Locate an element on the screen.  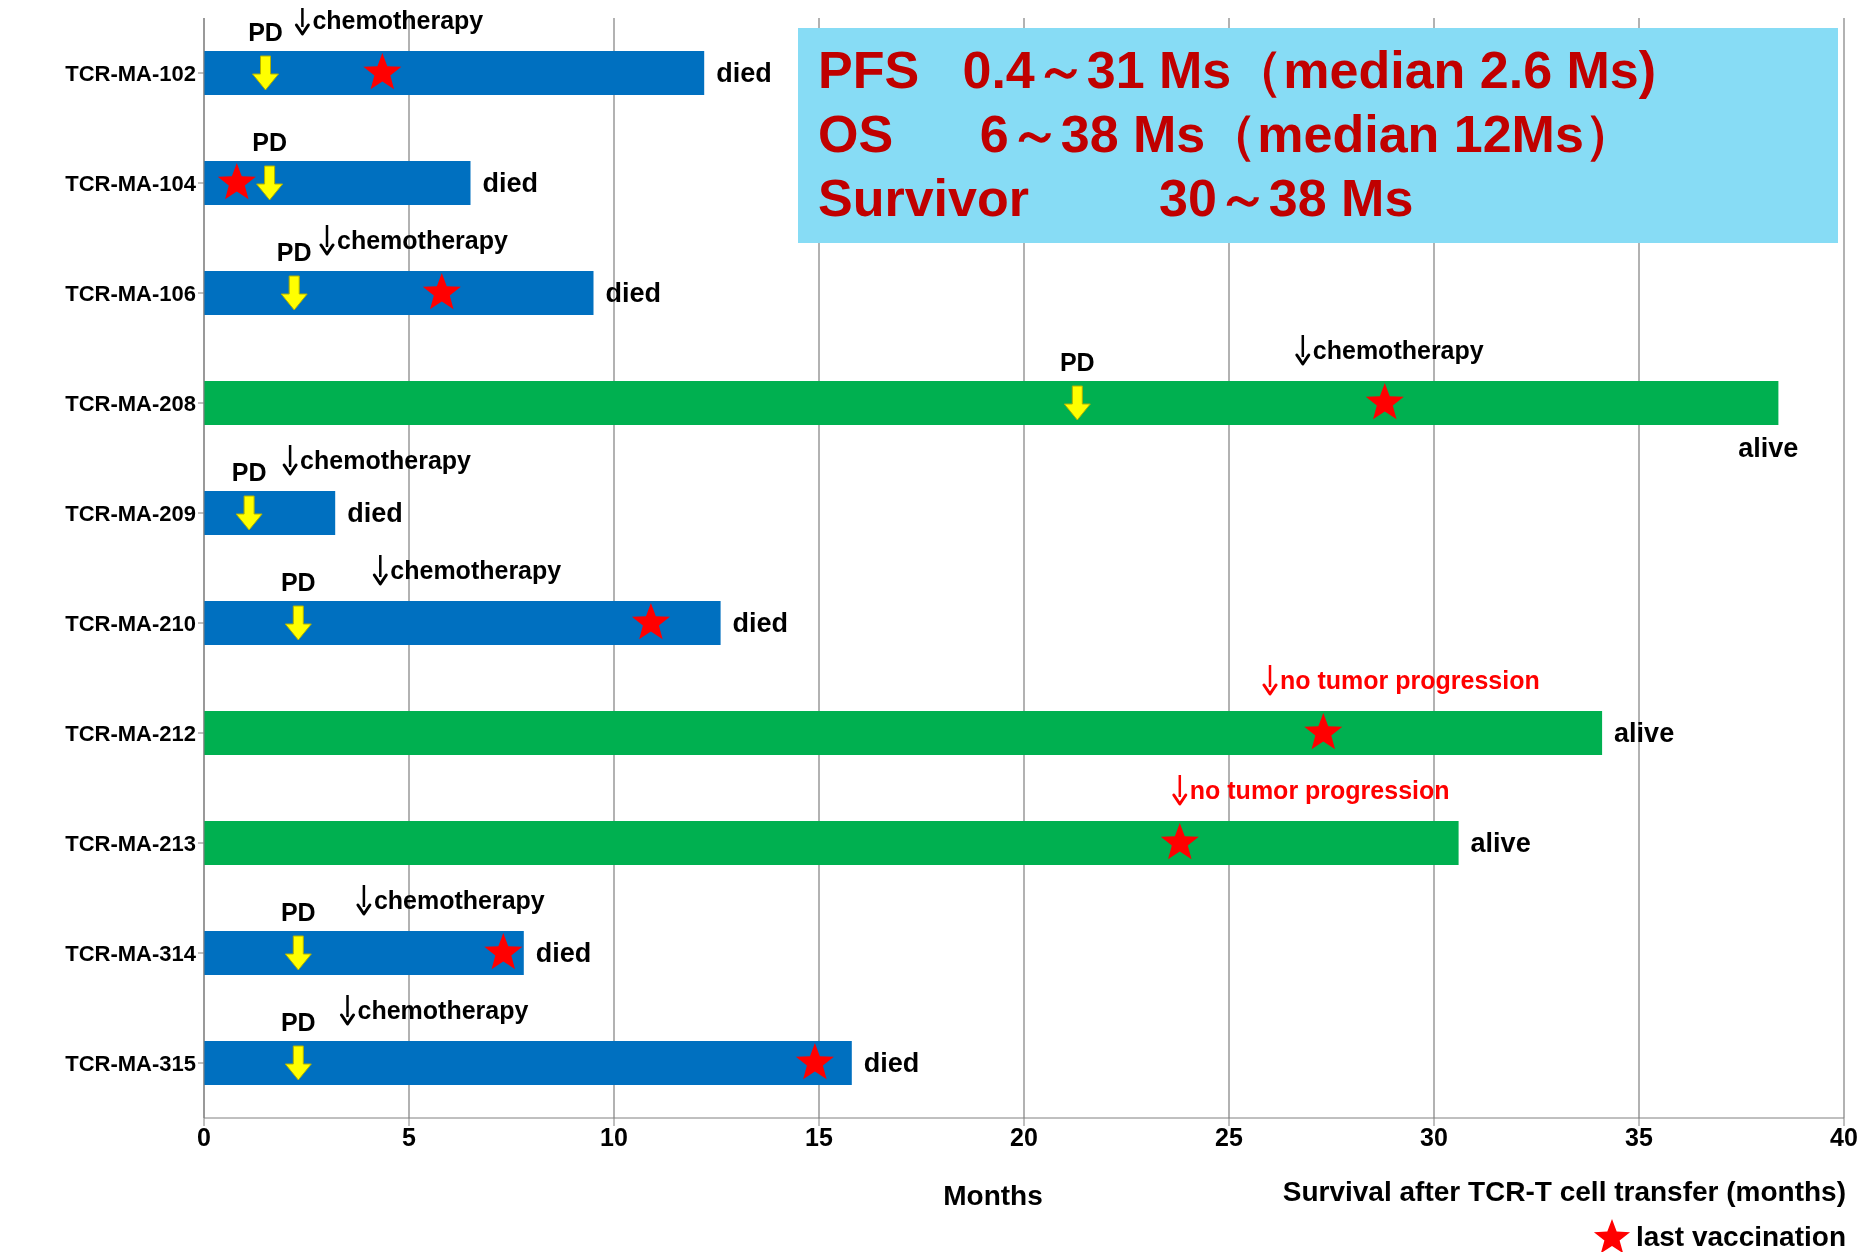
y-tick-label: TCR-MA-213 is located at coordinates (130, 843).